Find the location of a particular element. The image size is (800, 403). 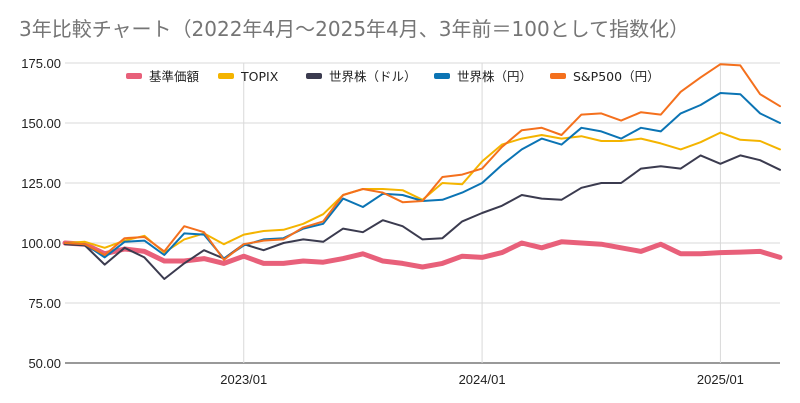

y-tick-label: 100.00 is located at coordinates (41, 243).